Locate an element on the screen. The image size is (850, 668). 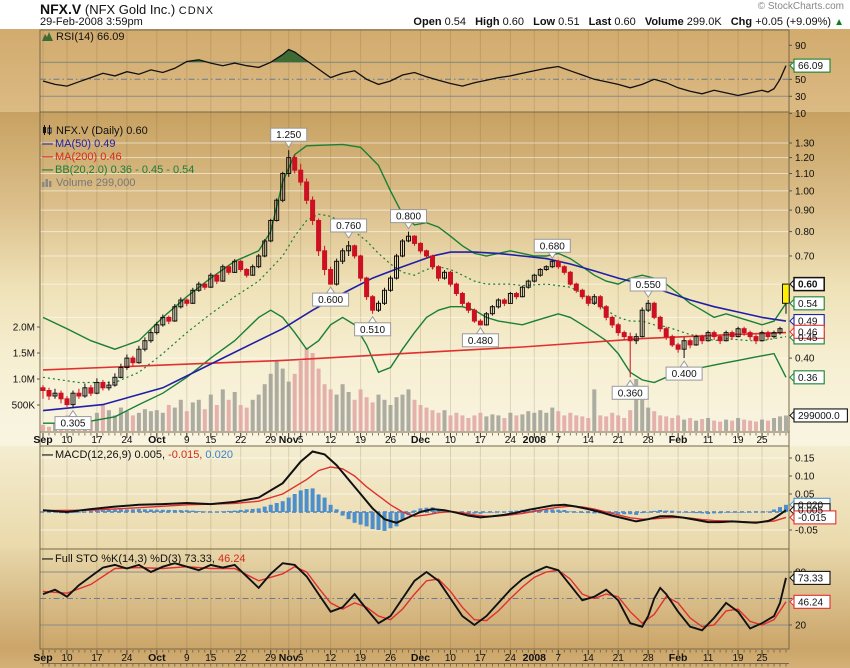
last-value: 0.60 is located at coordinates (625, 22).